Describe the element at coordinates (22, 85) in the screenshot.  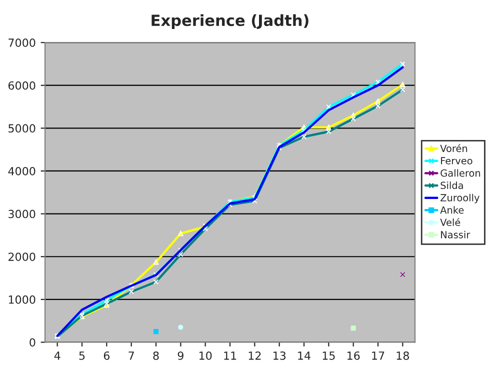
I see `y-tick-label: 6000` at that location.